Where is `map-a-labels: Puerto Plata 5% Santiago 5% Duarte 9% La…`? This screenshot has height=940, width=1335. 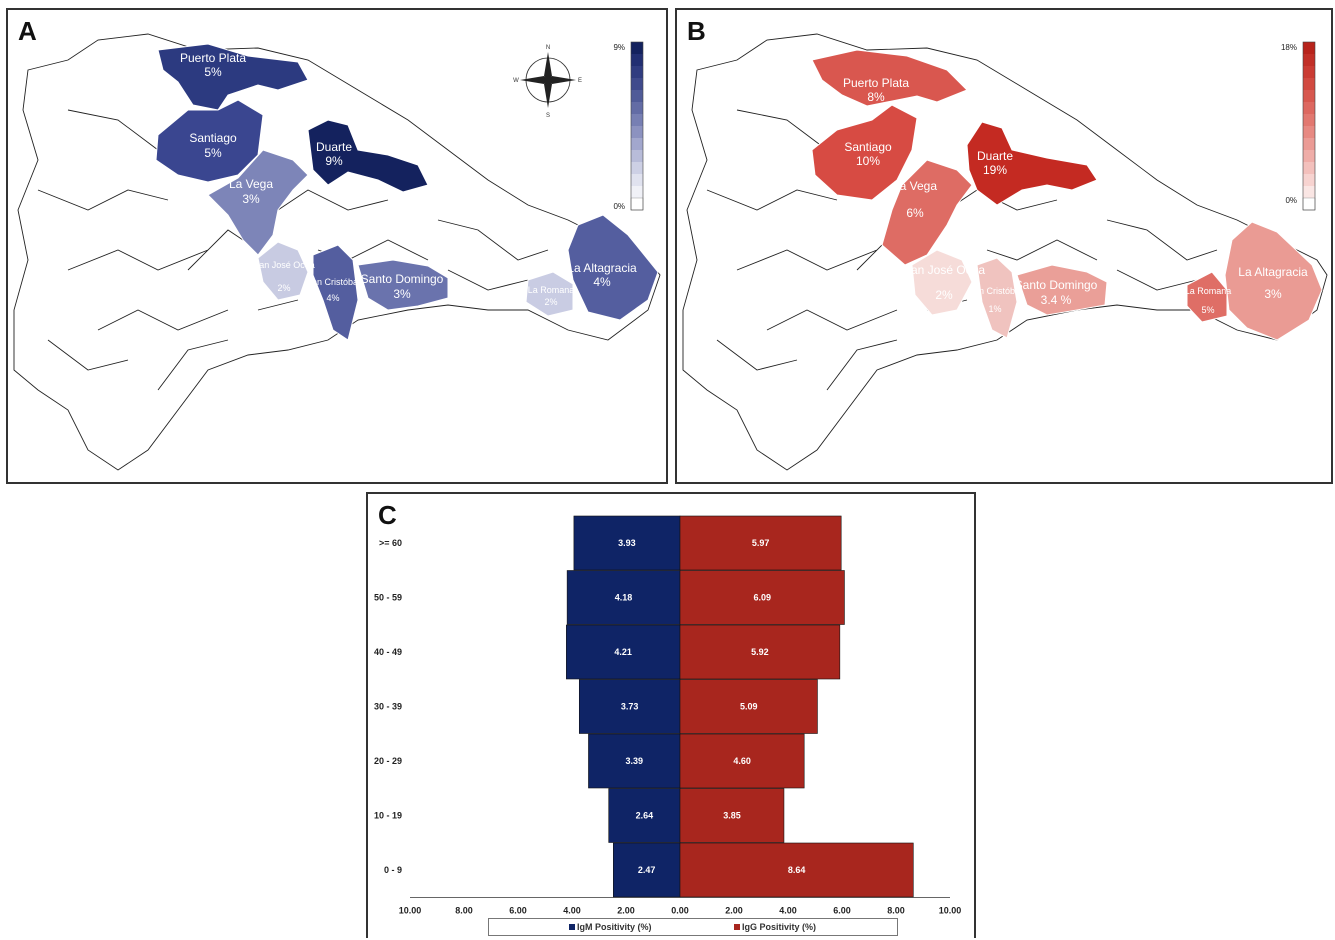 map-a-labels: Puerto Plata 5% Santiago 5% Duarte 9% La… is located at coordinates (408, 179).